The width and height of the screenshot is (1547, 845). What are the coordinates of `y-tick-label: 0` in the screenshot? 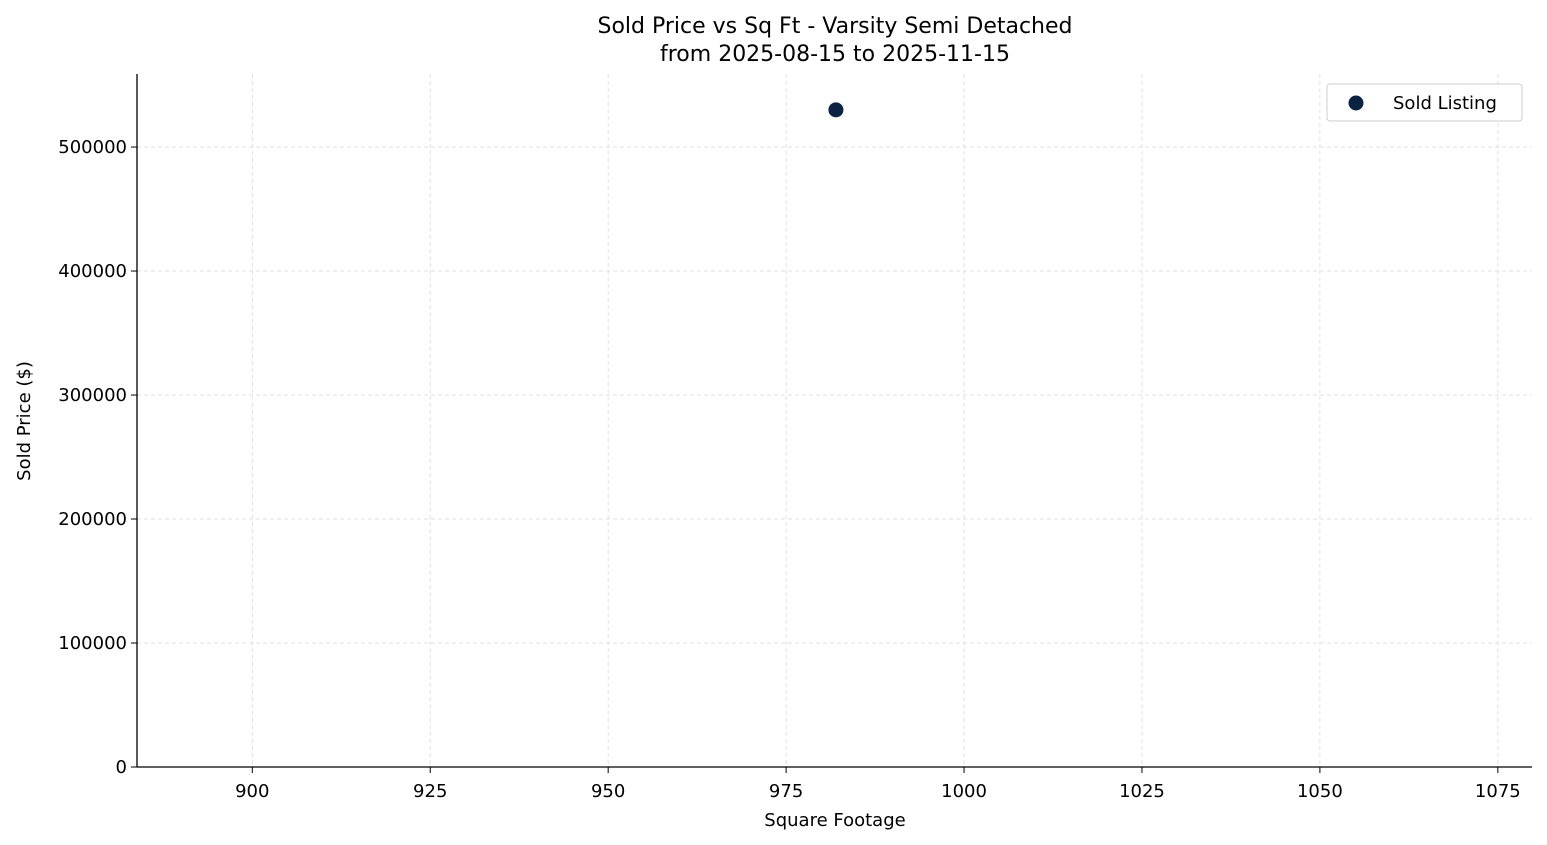 It's located at (121, 767).